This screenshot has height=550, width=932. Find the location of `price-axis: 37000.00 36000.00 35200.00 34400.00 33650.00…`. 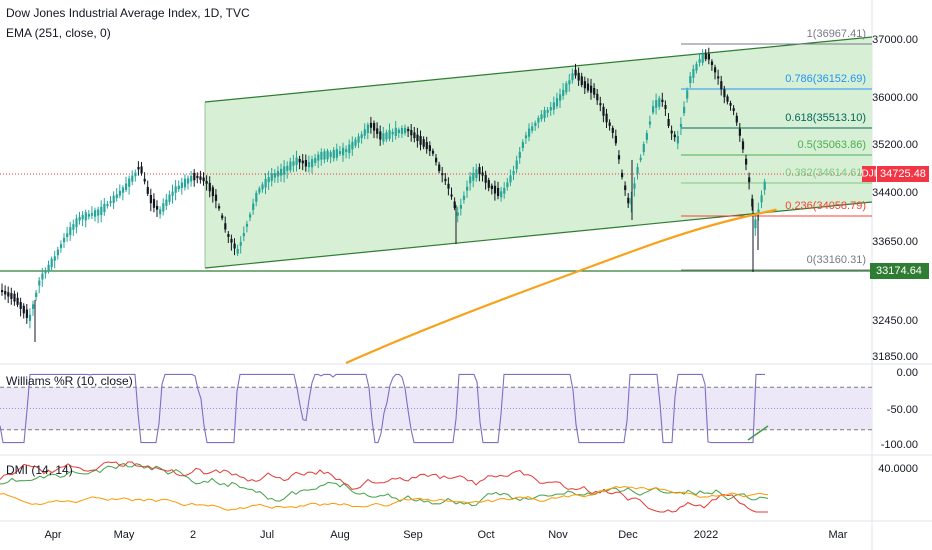

price-axis: 37000.00 36000.00 35200.00 34400.00 33650.00… is located at coordinates (896, 198).